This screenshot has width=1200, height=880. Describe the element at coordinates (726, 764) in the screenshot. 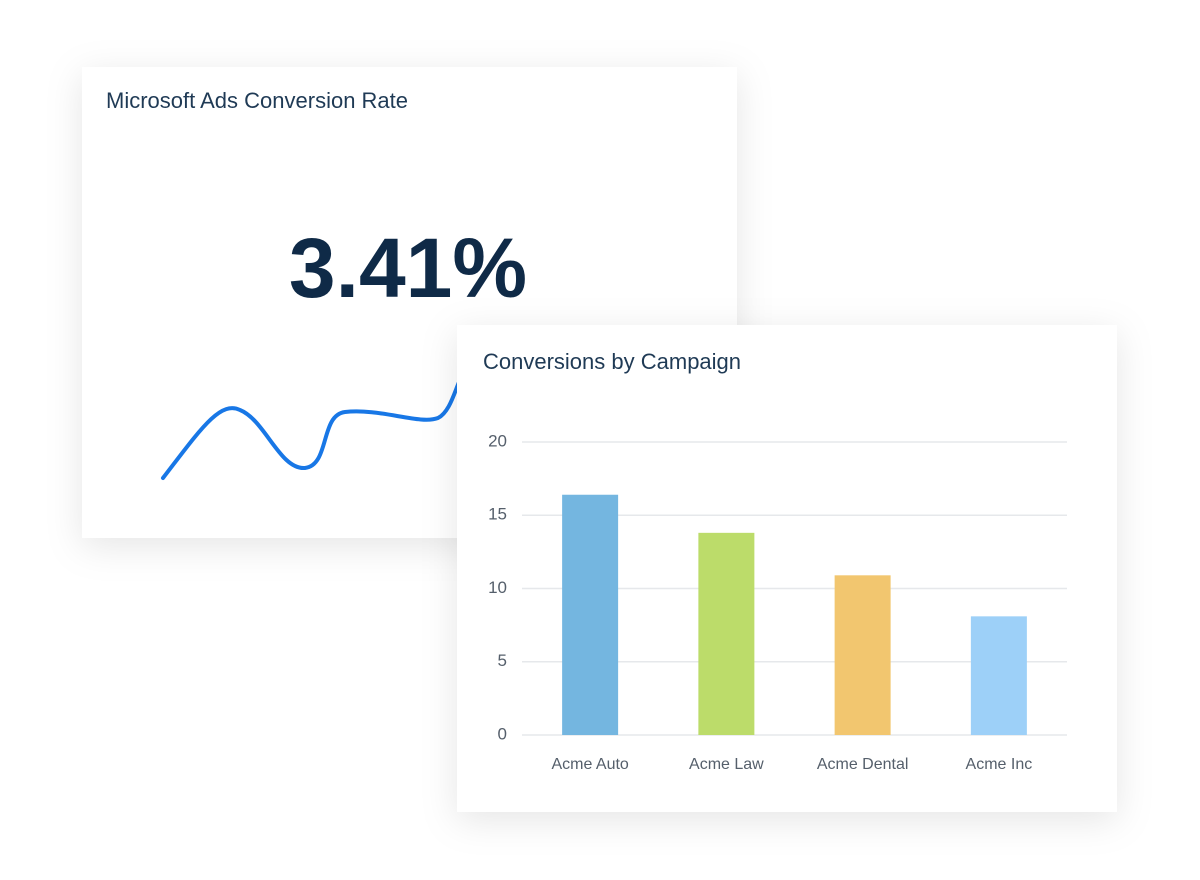

I see `x-tick-label: Acme Law` at that location.